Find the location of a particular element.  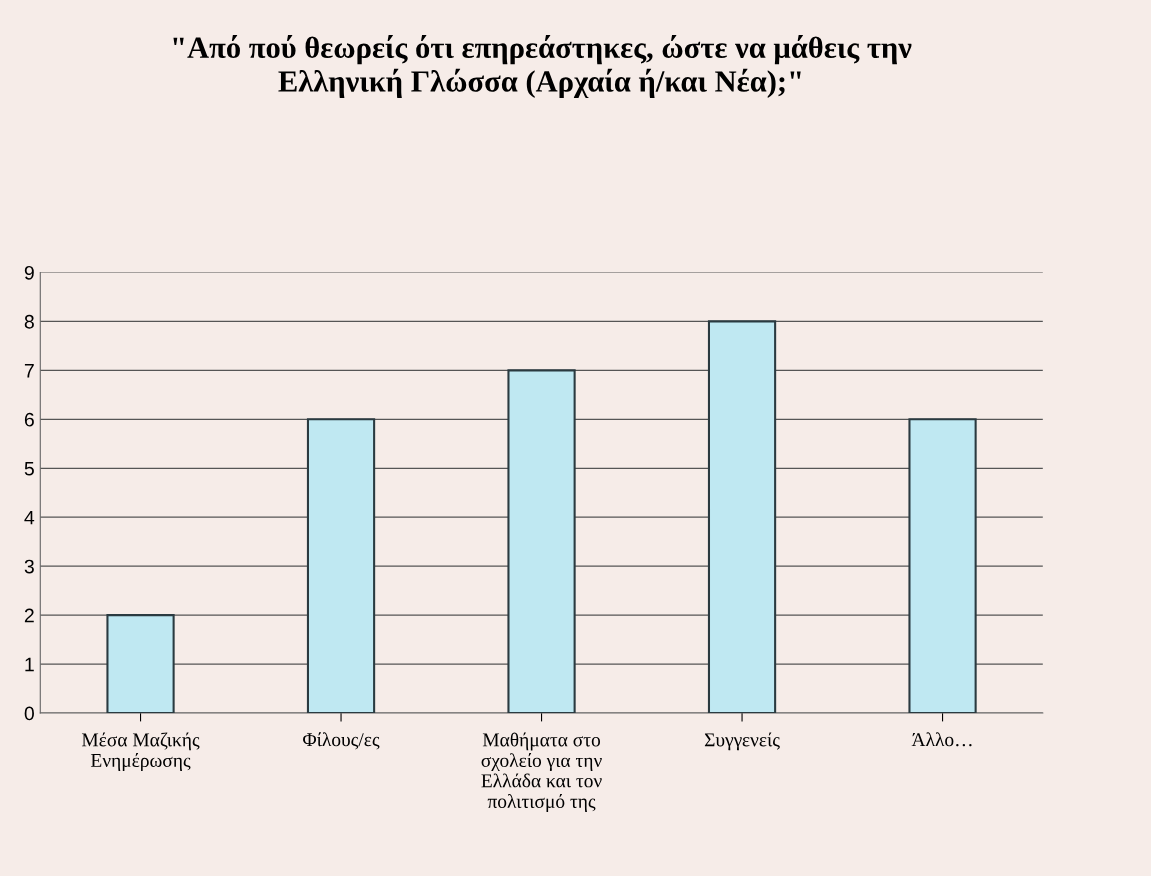

y-tick-label: 9 is located at coordinates (29, 272).